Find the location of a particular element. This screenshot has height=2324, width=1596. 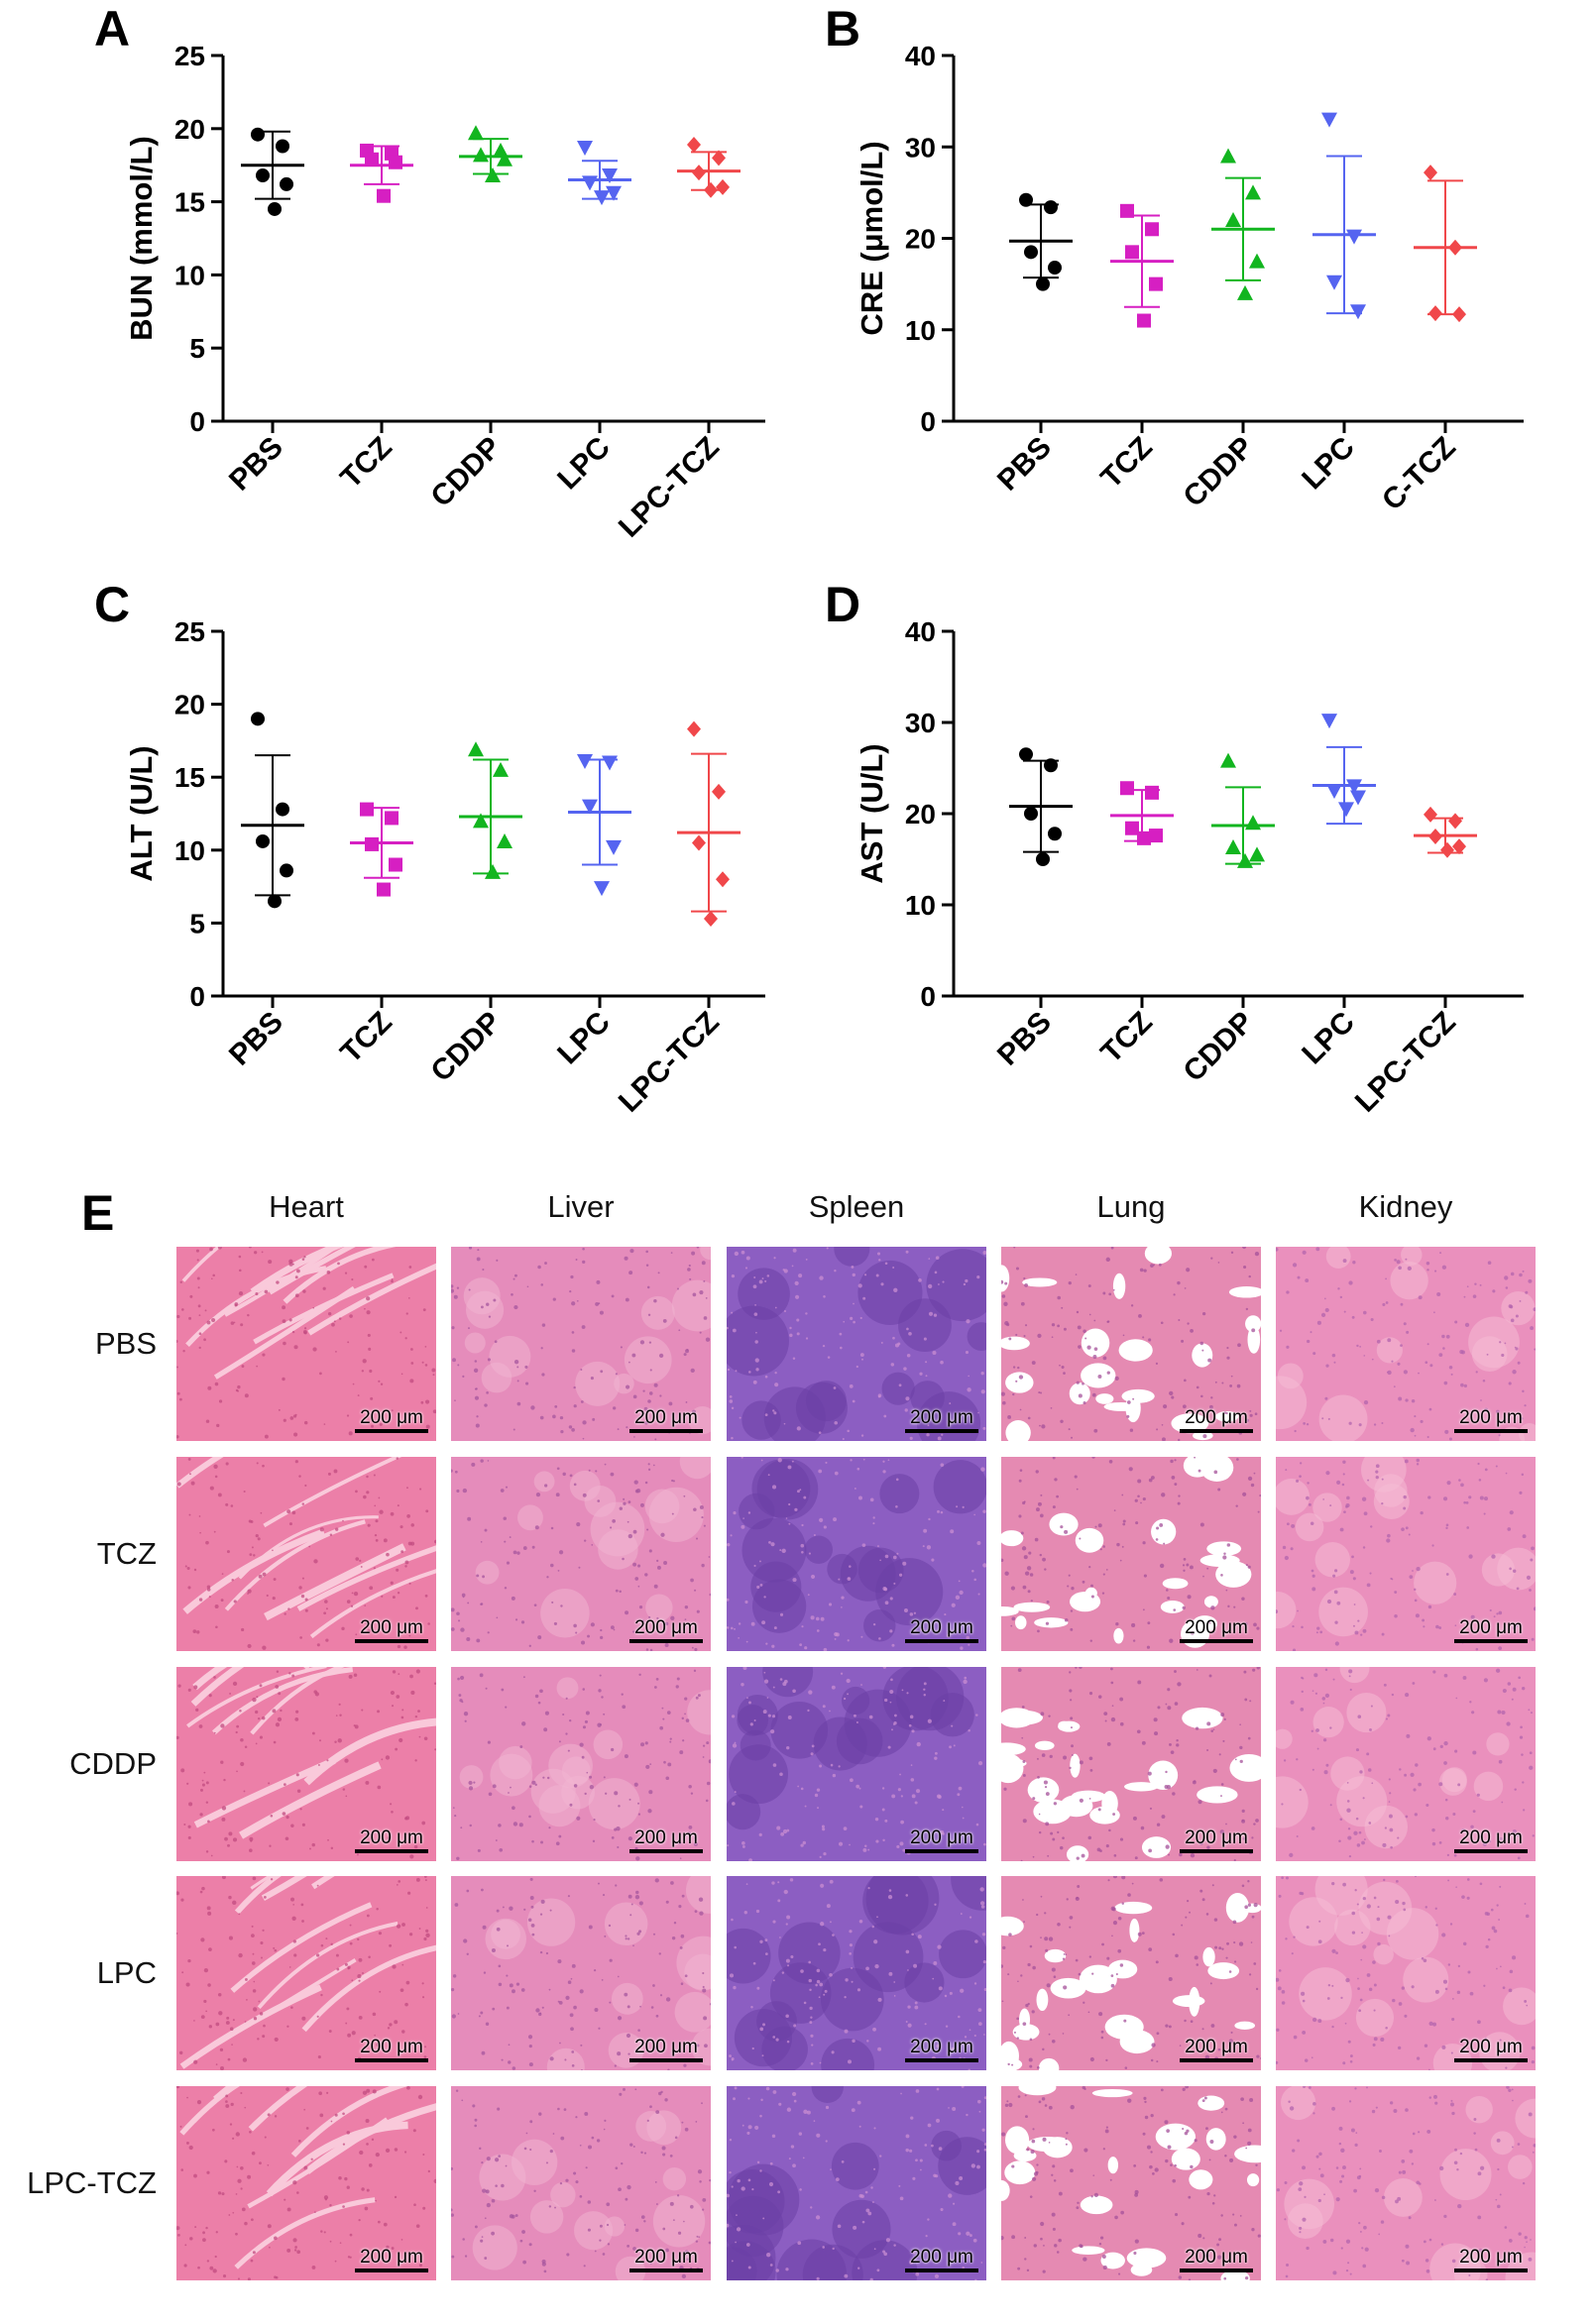

column-label: Spleen is located at coordinates (857, 1206).